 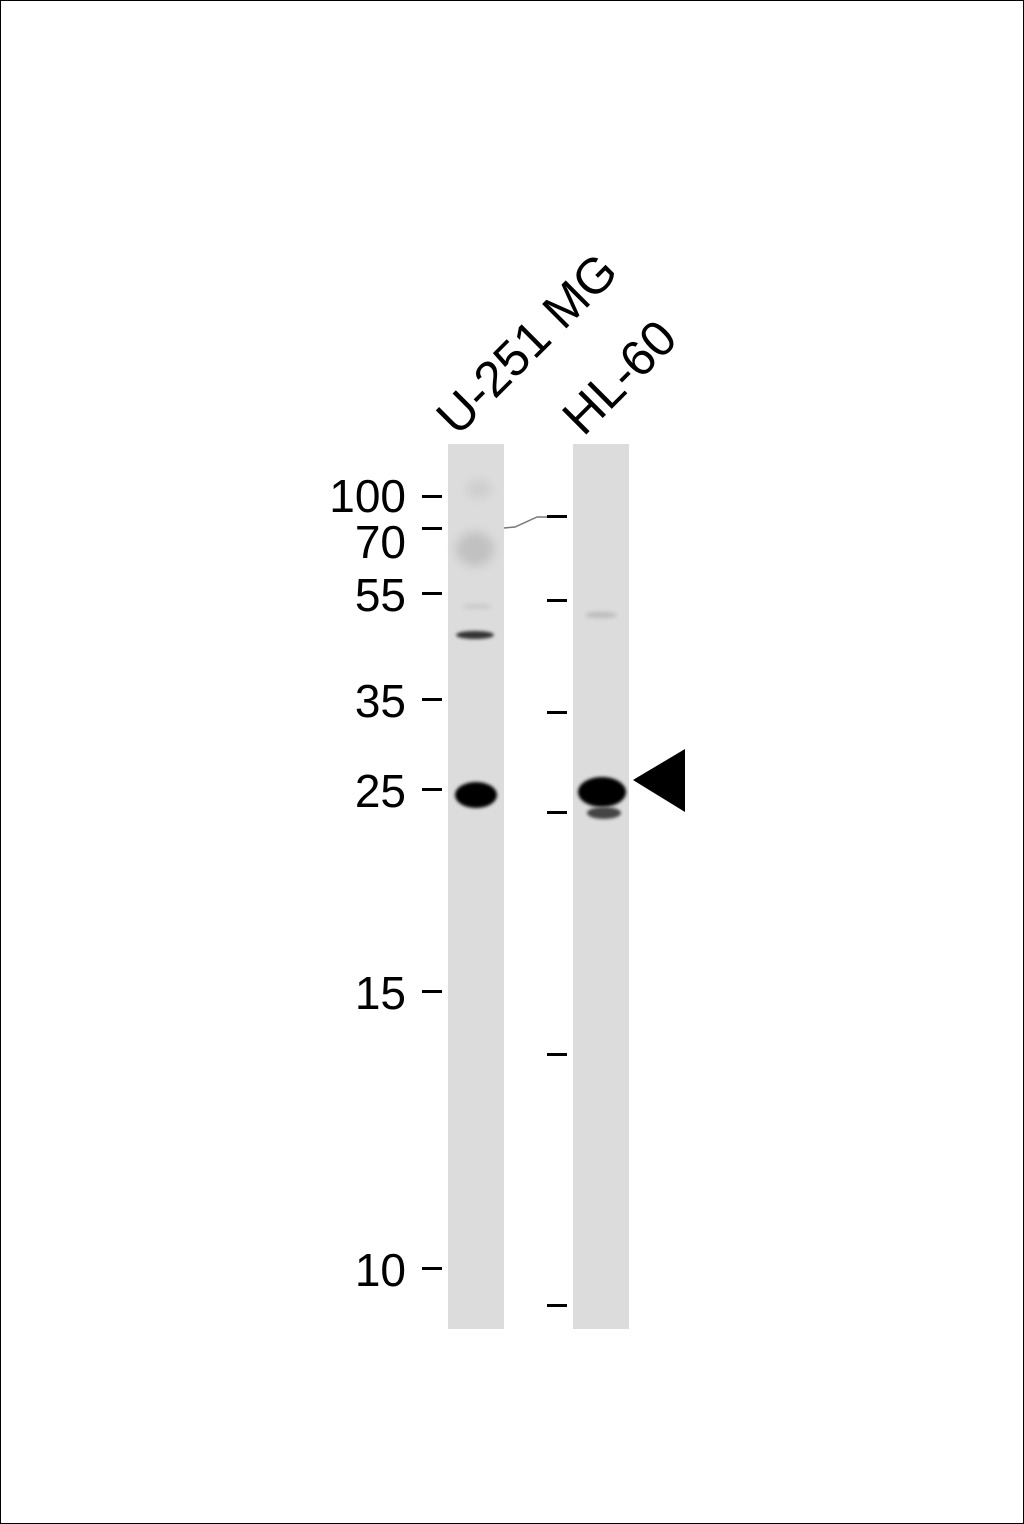 What do you see at coordinates (601, 886) in the screenshot?
I see `lane-hl60` at bounding box center [601, 886].